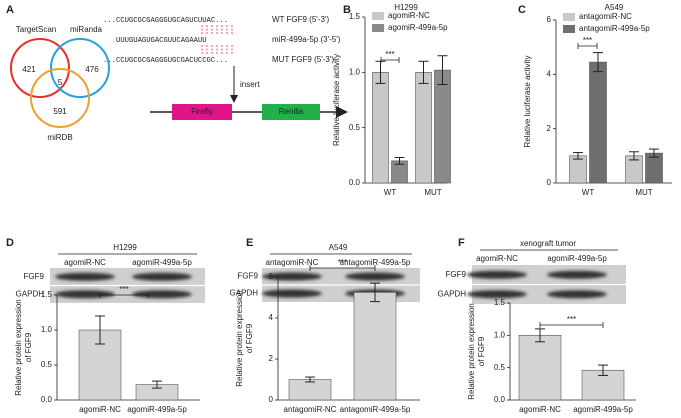 The image size is (681, 418). What do you see at coordinates (409, 15) in the screenshot?
I see `legend-label: agomiR-NC` at bounding box center [409, 15].